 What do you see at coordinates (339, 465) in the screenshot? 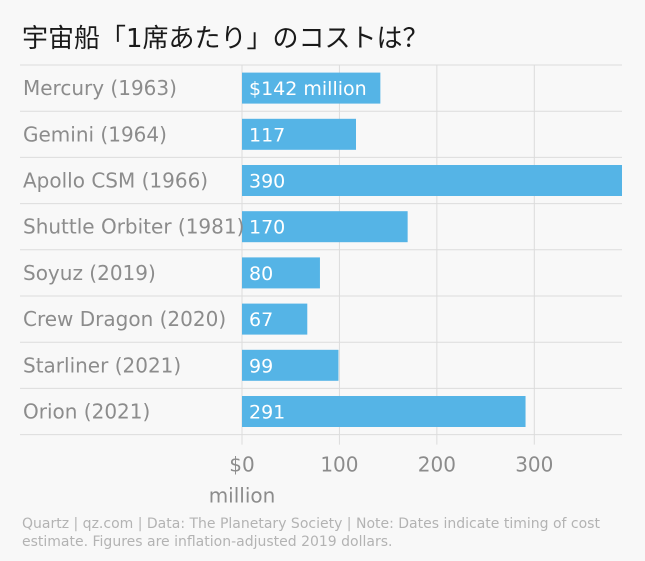
I see `x-tick-label: 100` at bounding box center [339, 465].